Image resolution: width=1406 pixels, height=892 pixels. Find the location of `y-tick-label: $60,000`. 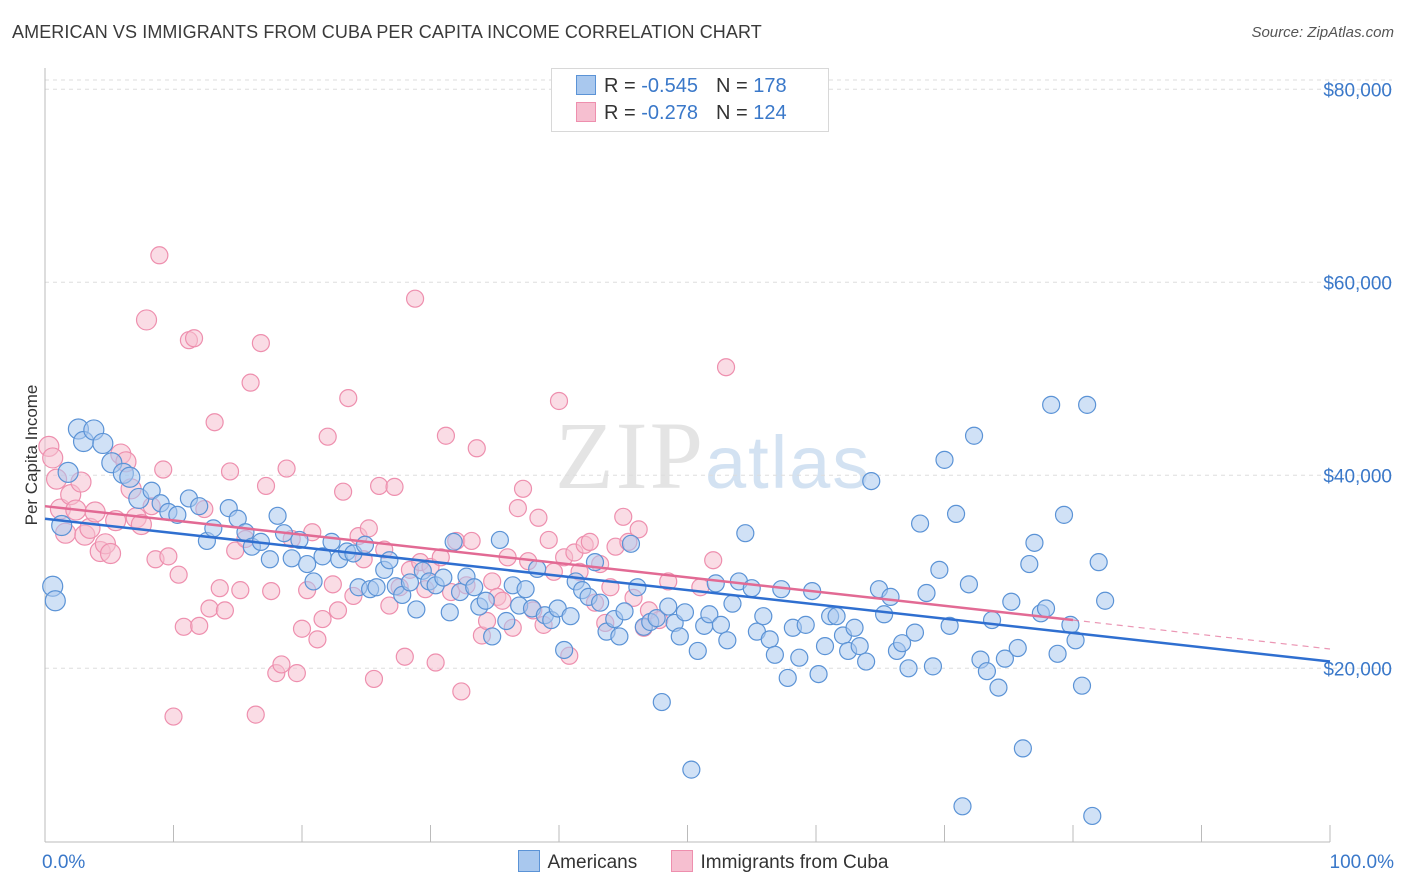

y-tick-label: $60,000 is located at coordinates (1357, 283).